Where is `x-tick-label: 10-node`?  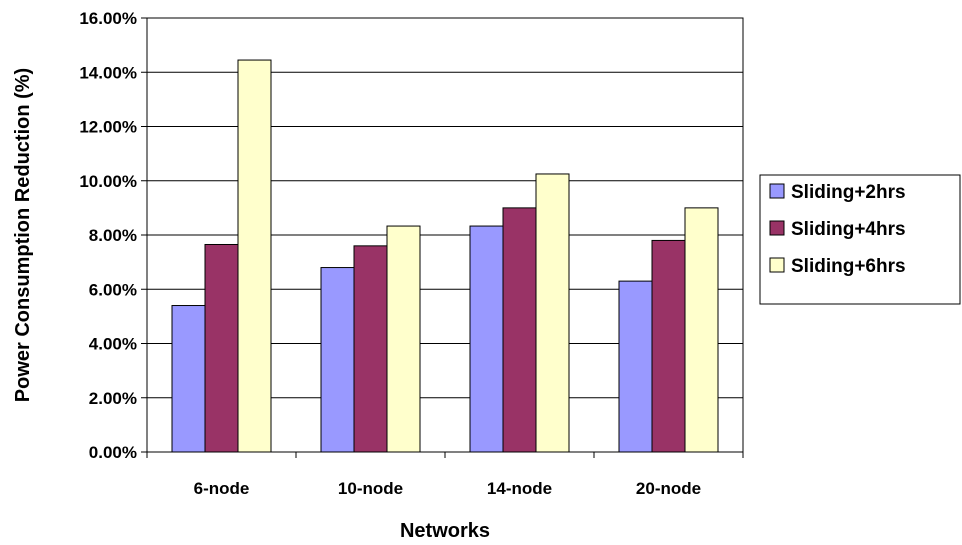 x-tick-label: 10-node is located at coordinates (370, 488).